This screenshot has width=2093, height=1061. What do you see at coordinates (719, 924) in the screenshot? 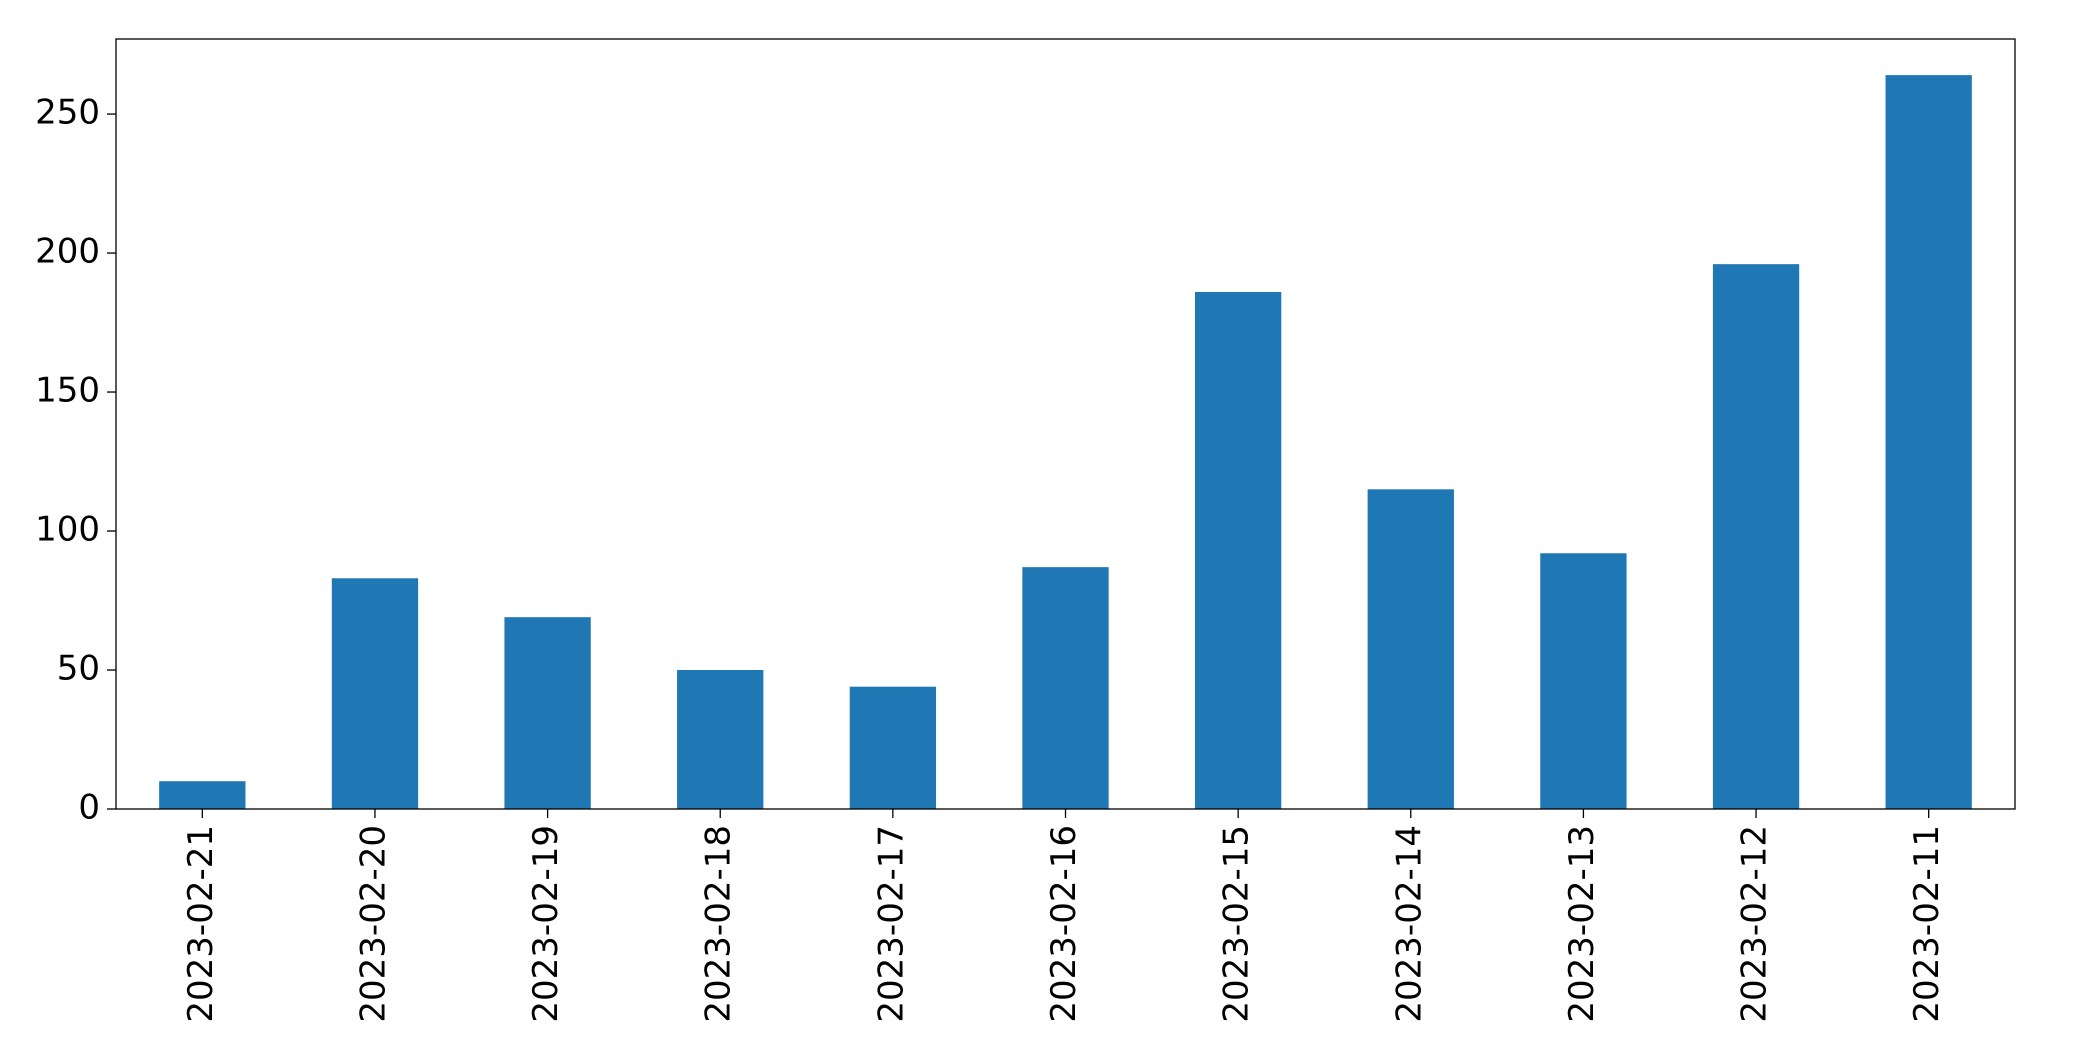
I see `x-tick-label: 2023-02-18` at bounding box center [719, 924].